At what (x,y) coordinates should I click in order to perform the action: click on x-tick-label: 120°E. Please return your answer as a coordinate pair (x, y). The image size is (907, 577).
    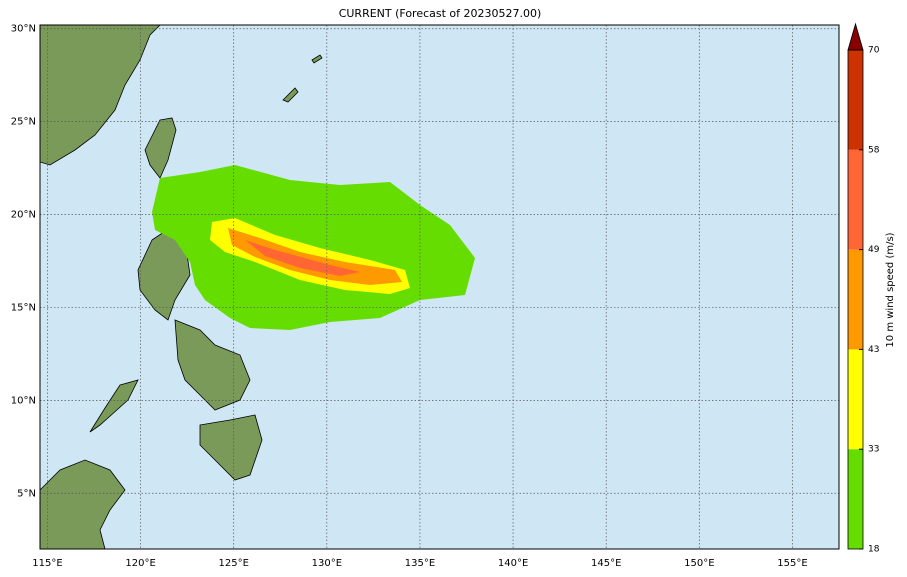
    Looking at the image, I should click on (140, 563).